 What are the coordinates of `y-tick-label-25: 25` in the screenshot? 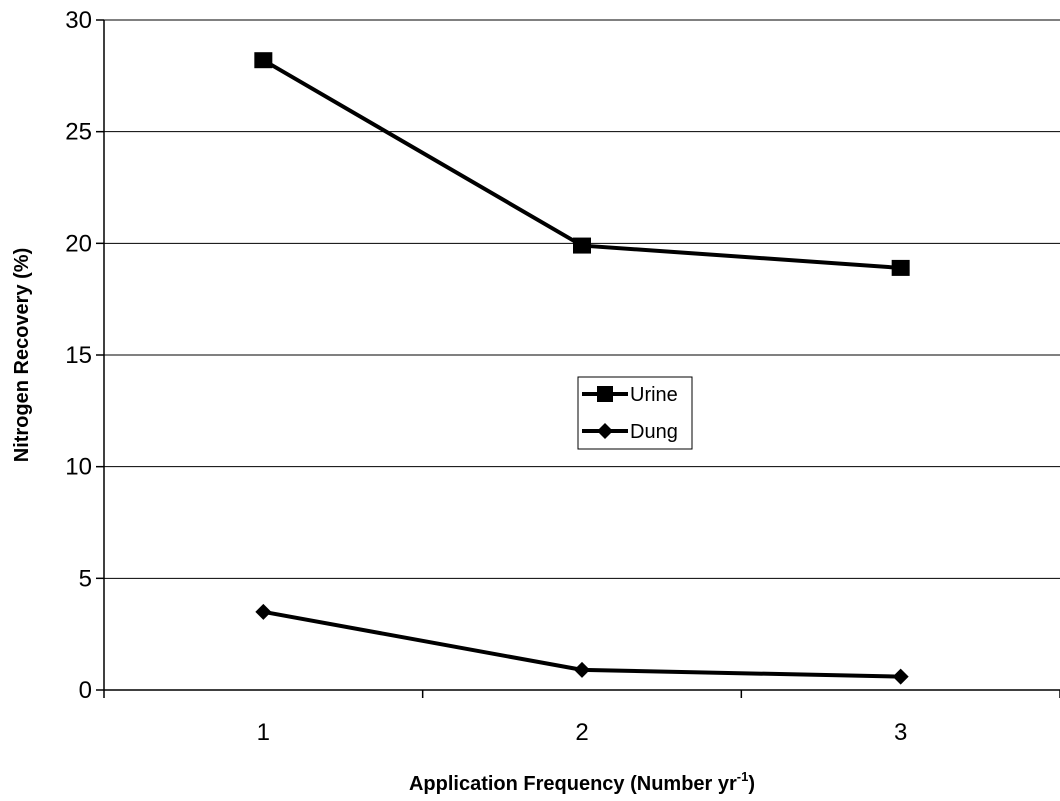 It's located at (78, 132).